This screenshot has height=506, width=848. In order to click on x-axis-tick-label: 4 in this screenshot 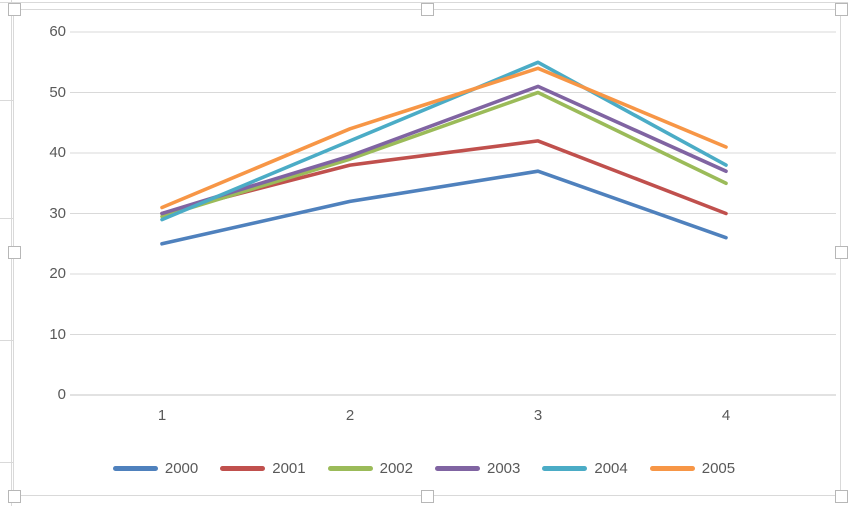, I will do `click(726, 415)`.